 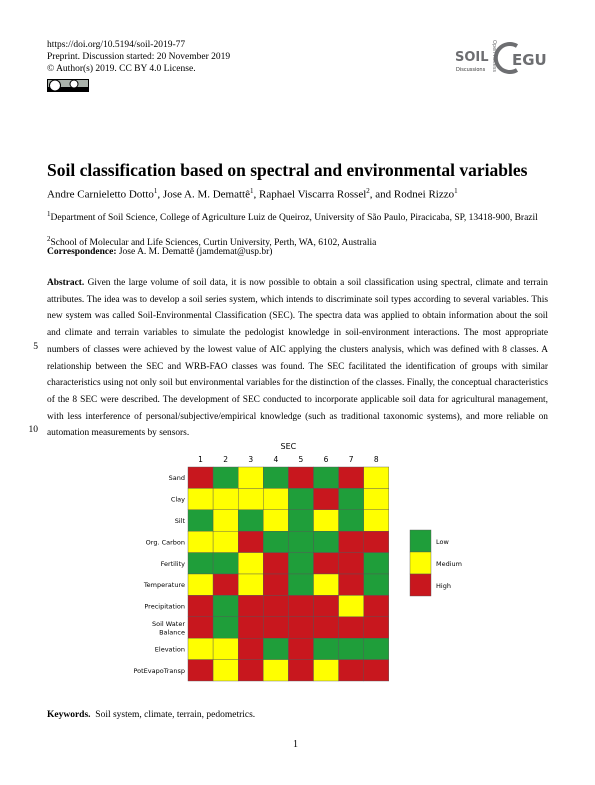 What do you see at coordinates (501, 57) in the screenshot?
I see `journal-logo: SOIL Discussions Open Access EGU` at bounding box center [501, 57].